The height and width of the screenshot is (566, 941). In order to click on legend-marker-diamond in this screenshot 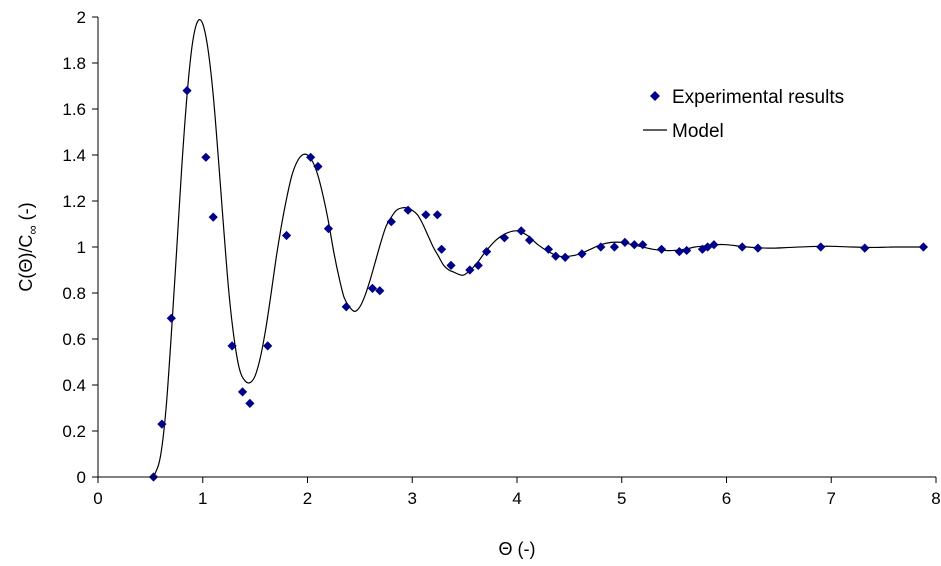, I will do `click(655, 96)`.